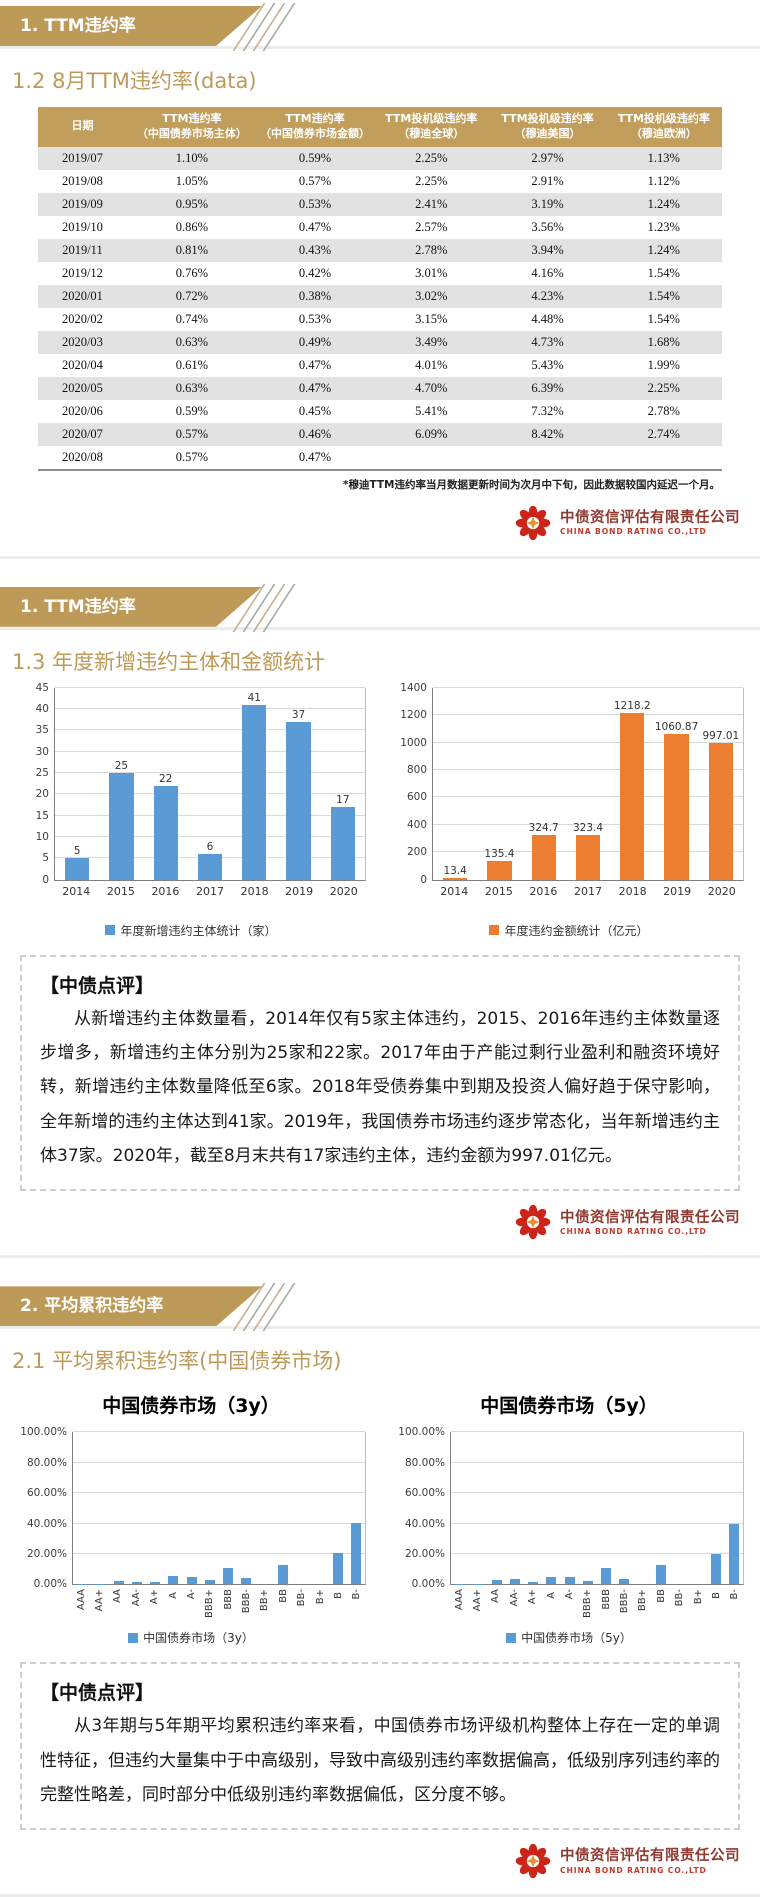 The image size is (760, 1897). Describe the element at coordinates (663, 364) in the screenshot. I see `value-cell: 1.99%` at that location.